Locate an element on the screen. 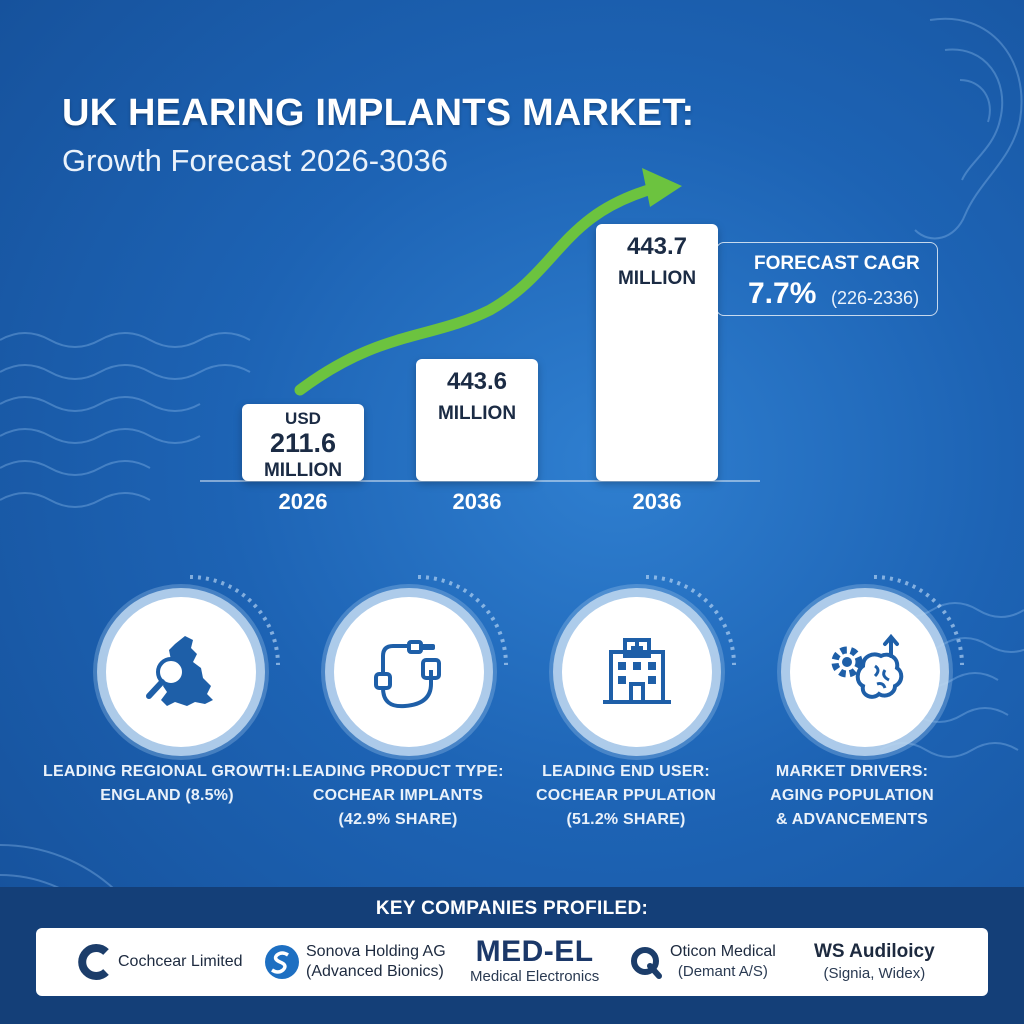 This screenshot has height=1024, width=1024. sonova-logo-icon is located at coordinates (282, 962).